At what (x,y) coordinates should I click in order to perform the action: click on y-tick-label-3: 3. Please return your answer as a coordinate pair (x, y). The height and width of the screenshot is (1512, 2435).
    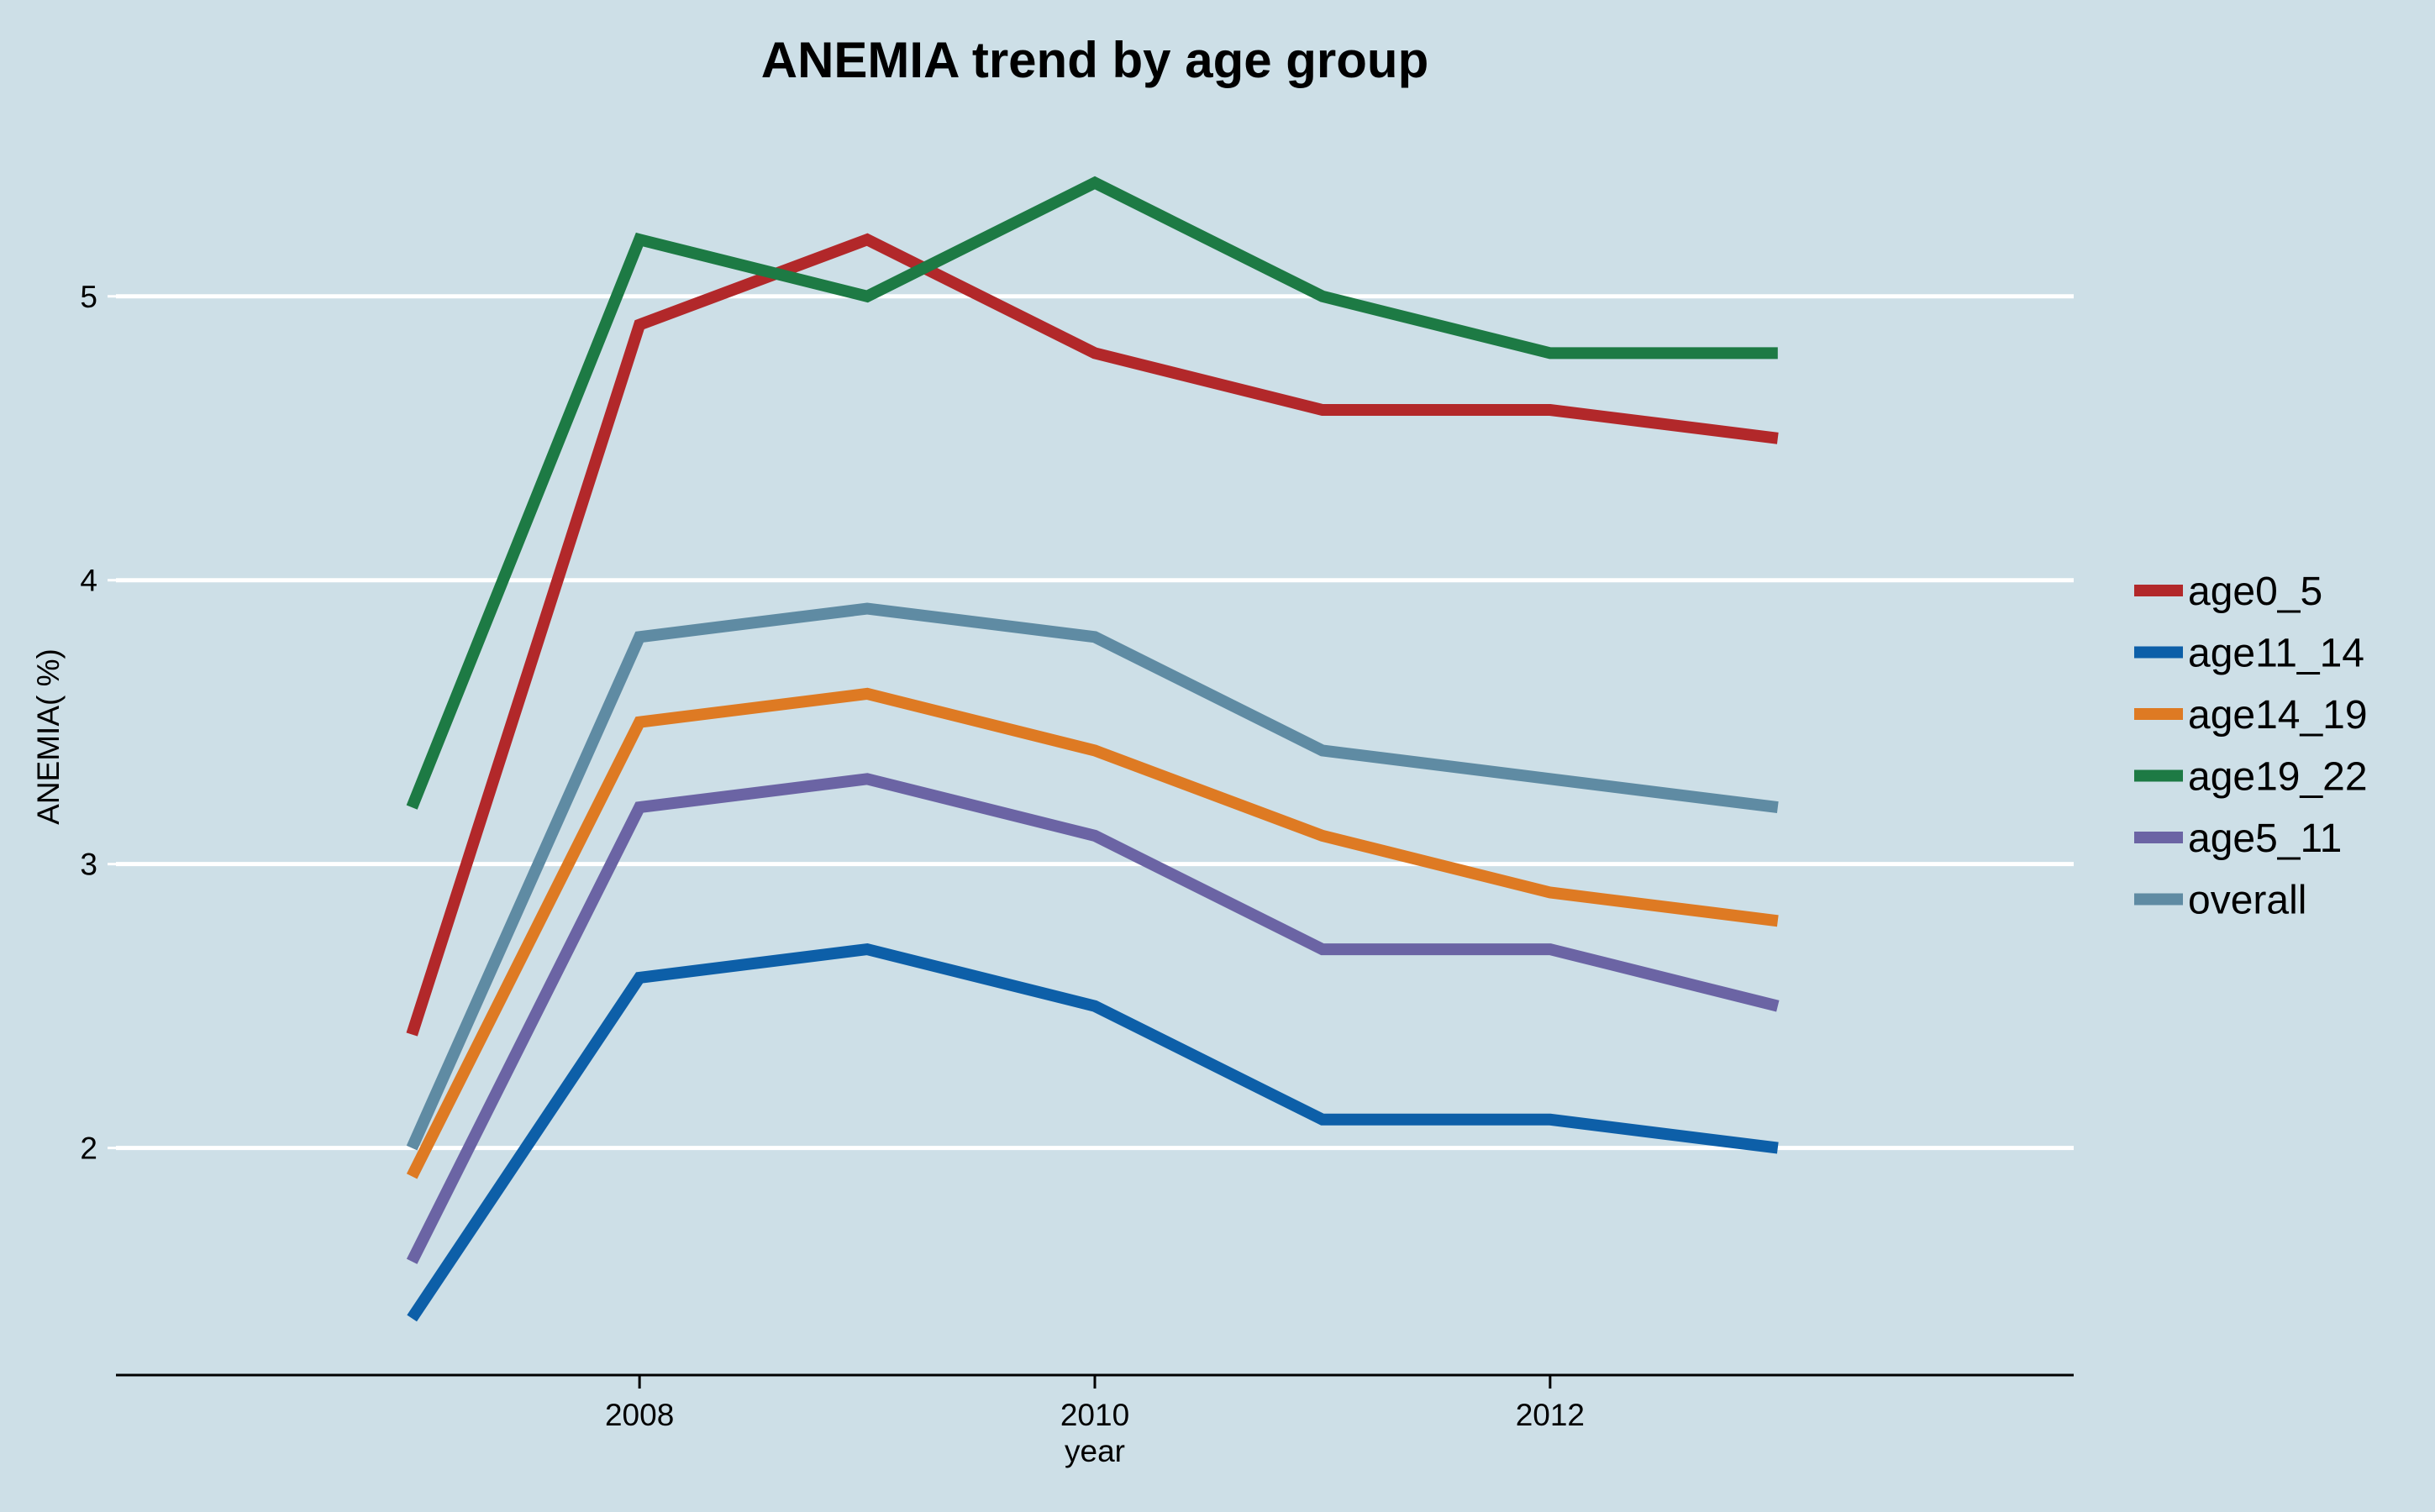
    Looking at the image, I should click on (88, 865).